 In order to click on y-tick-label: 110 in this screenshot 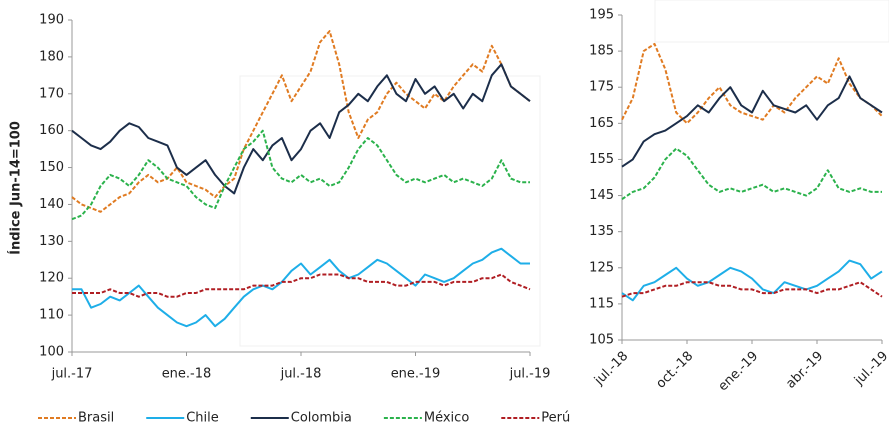, I will do `click(51, 315)`.